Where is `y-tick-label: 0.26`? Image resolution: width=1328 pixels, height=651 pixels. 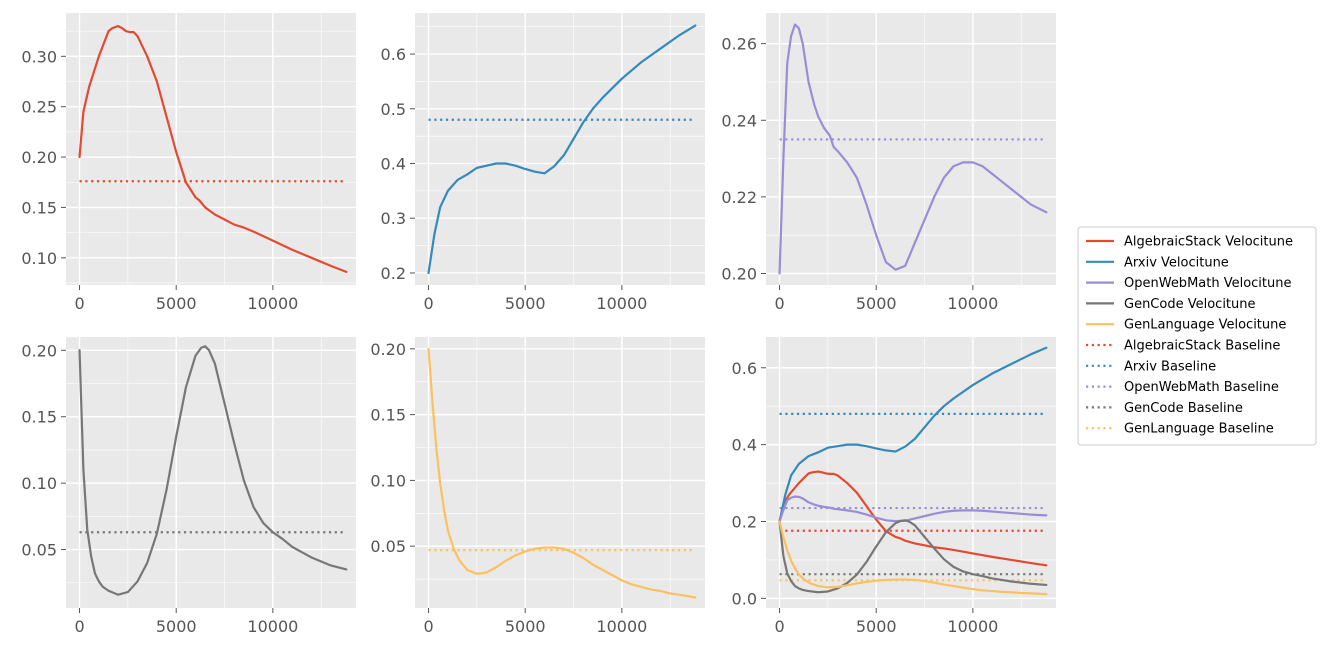 y-tick-label: 0.26 is located at coordinates (739, 44).